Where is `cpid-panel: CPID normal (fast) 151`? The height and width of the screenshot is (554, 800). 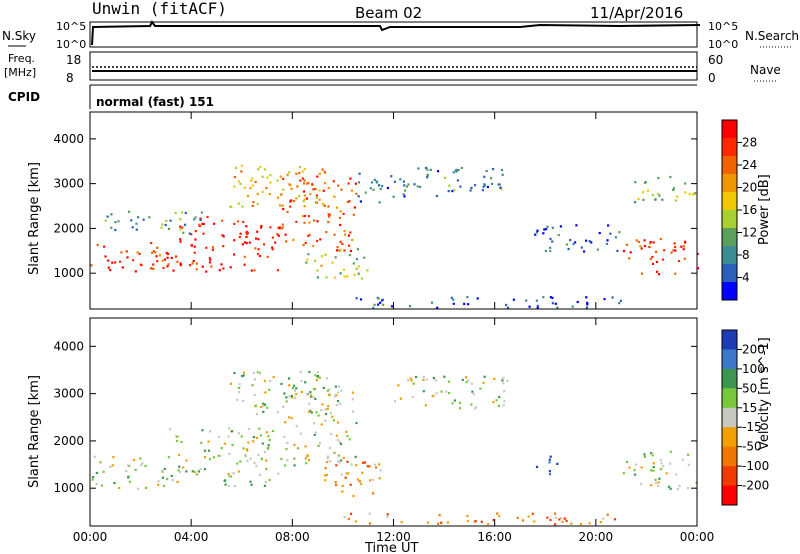
cpid-panel: CPID normal (fast) 151 is located at coordinates (352, 96).